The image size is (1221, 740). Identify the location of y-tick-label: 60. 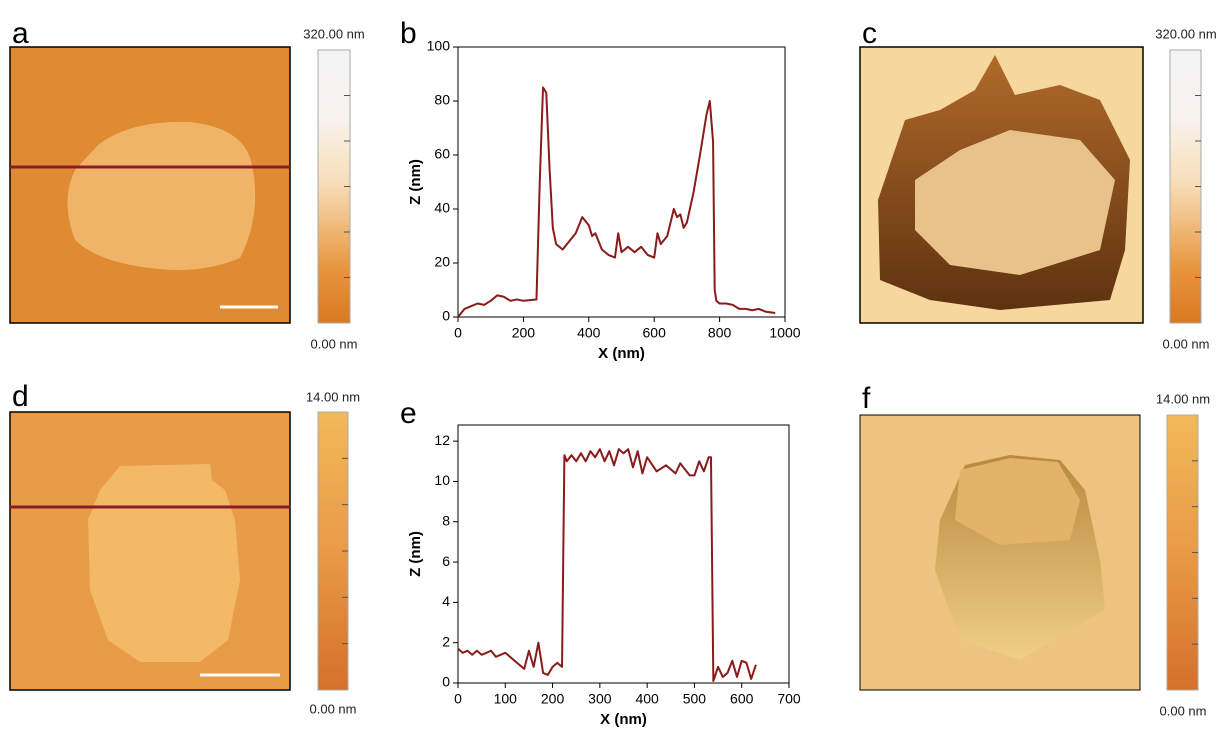
(442, 154).